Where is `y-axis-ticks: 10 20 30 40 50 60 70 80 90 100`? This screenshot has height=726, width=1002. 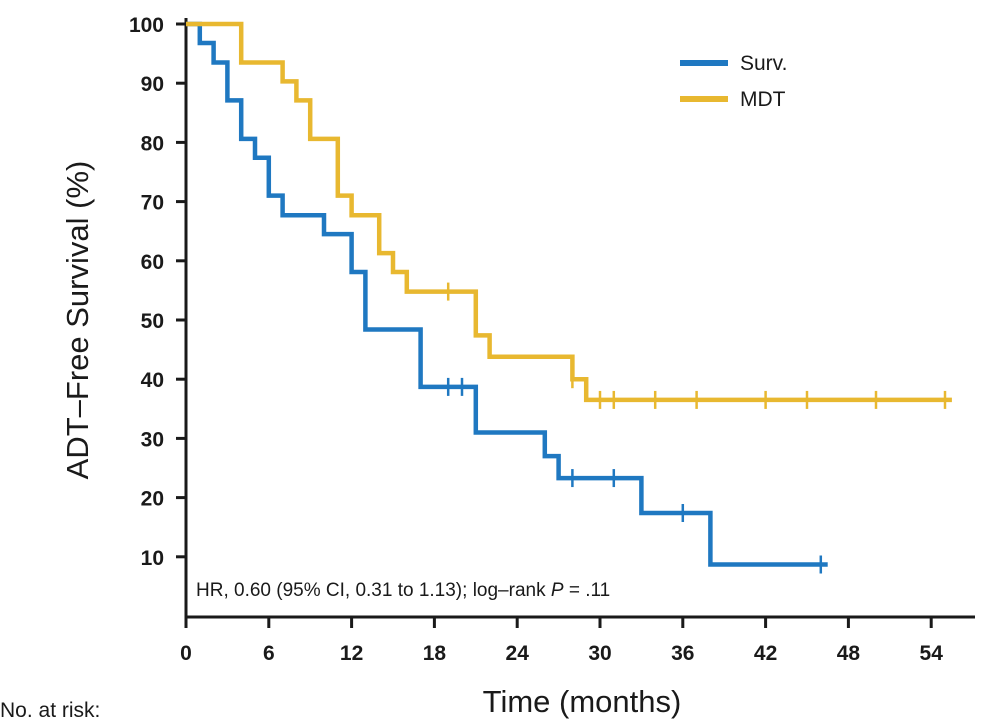 y-axis-ticks: 10 20 30 40 50 60 70 80 90 100 is located at coordinates (157, 292).